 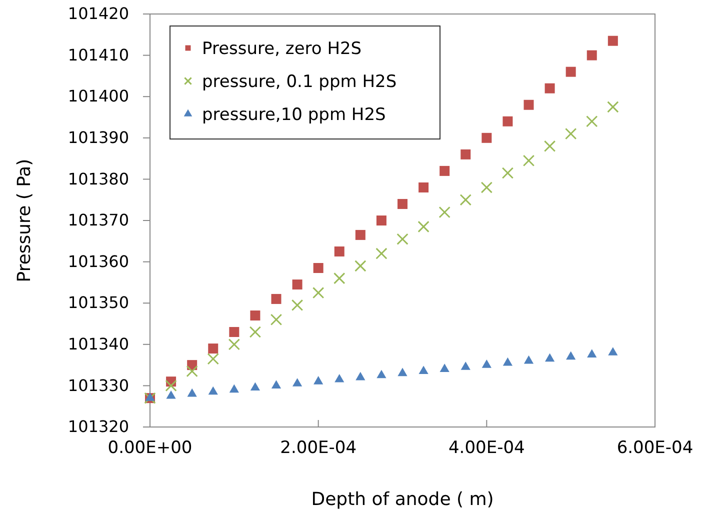 What do you see at coordinates (98, 426) in the screenshot?
I see `y-tick-label: 101320` at bounding box center [98, 426].